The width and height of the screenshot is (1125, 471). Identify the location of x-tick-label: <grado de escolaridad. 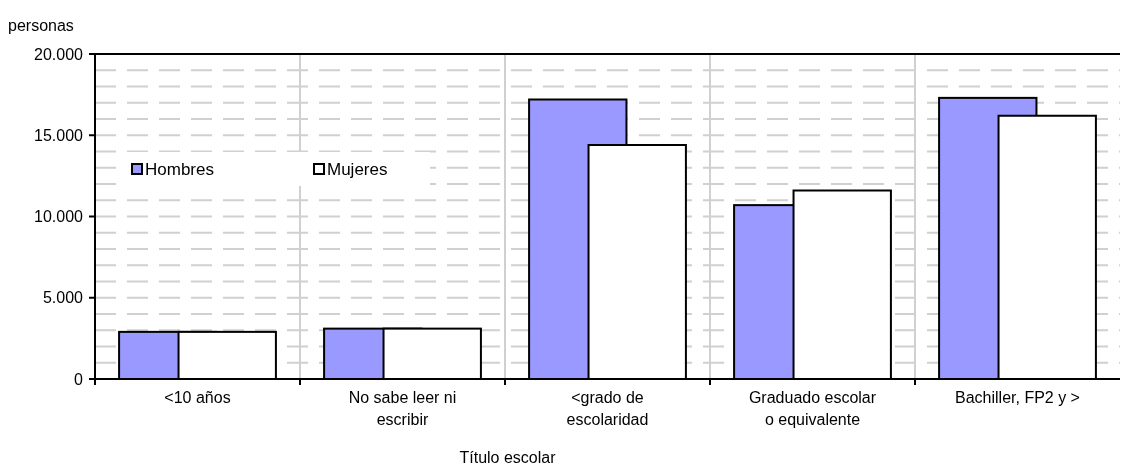
(607, 408).